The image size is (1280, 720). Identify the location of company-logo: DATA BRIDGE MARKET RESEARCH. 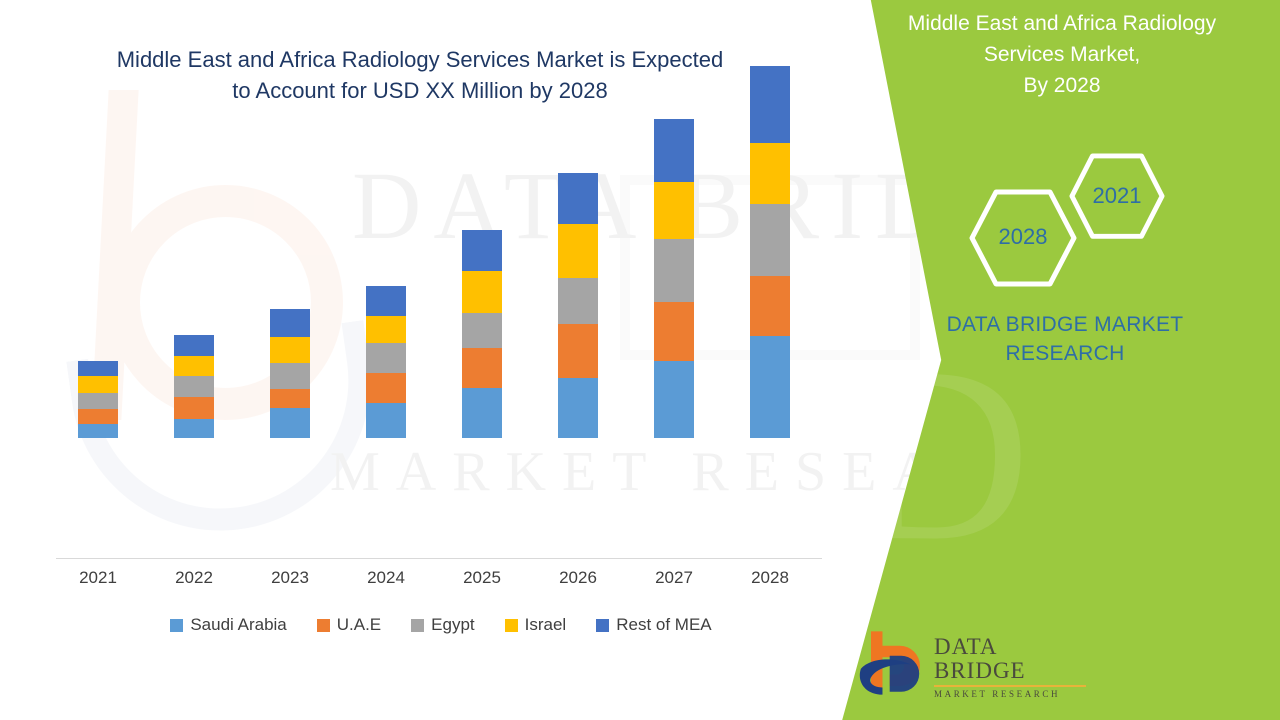
(973, 665).